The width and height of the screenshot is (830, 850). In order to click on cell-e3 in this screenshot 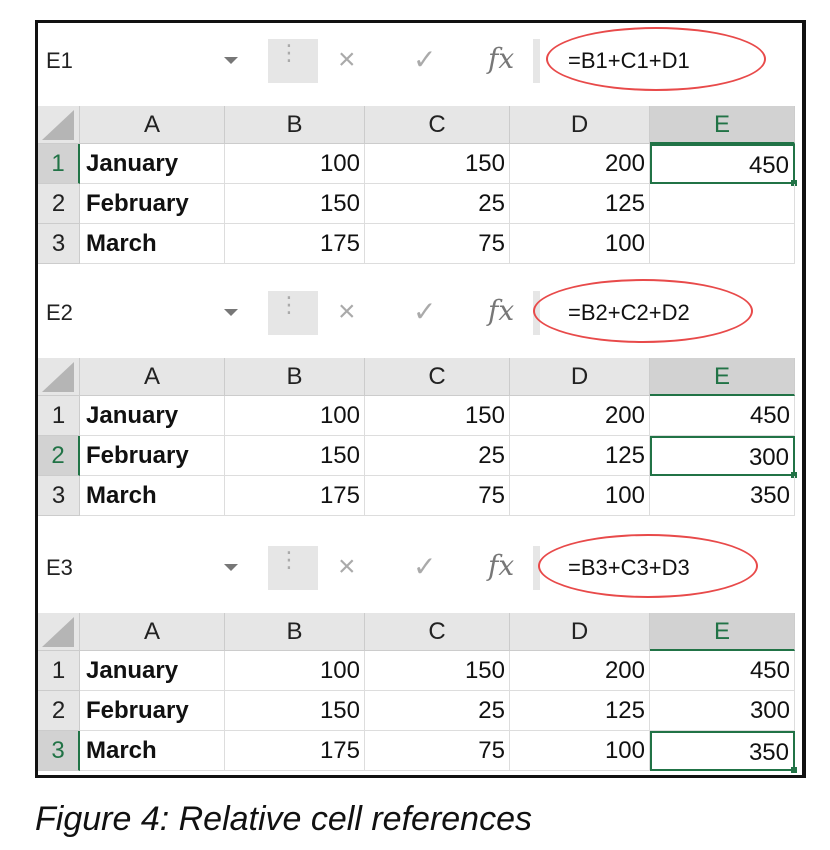, I will do `click(722, 244)`.